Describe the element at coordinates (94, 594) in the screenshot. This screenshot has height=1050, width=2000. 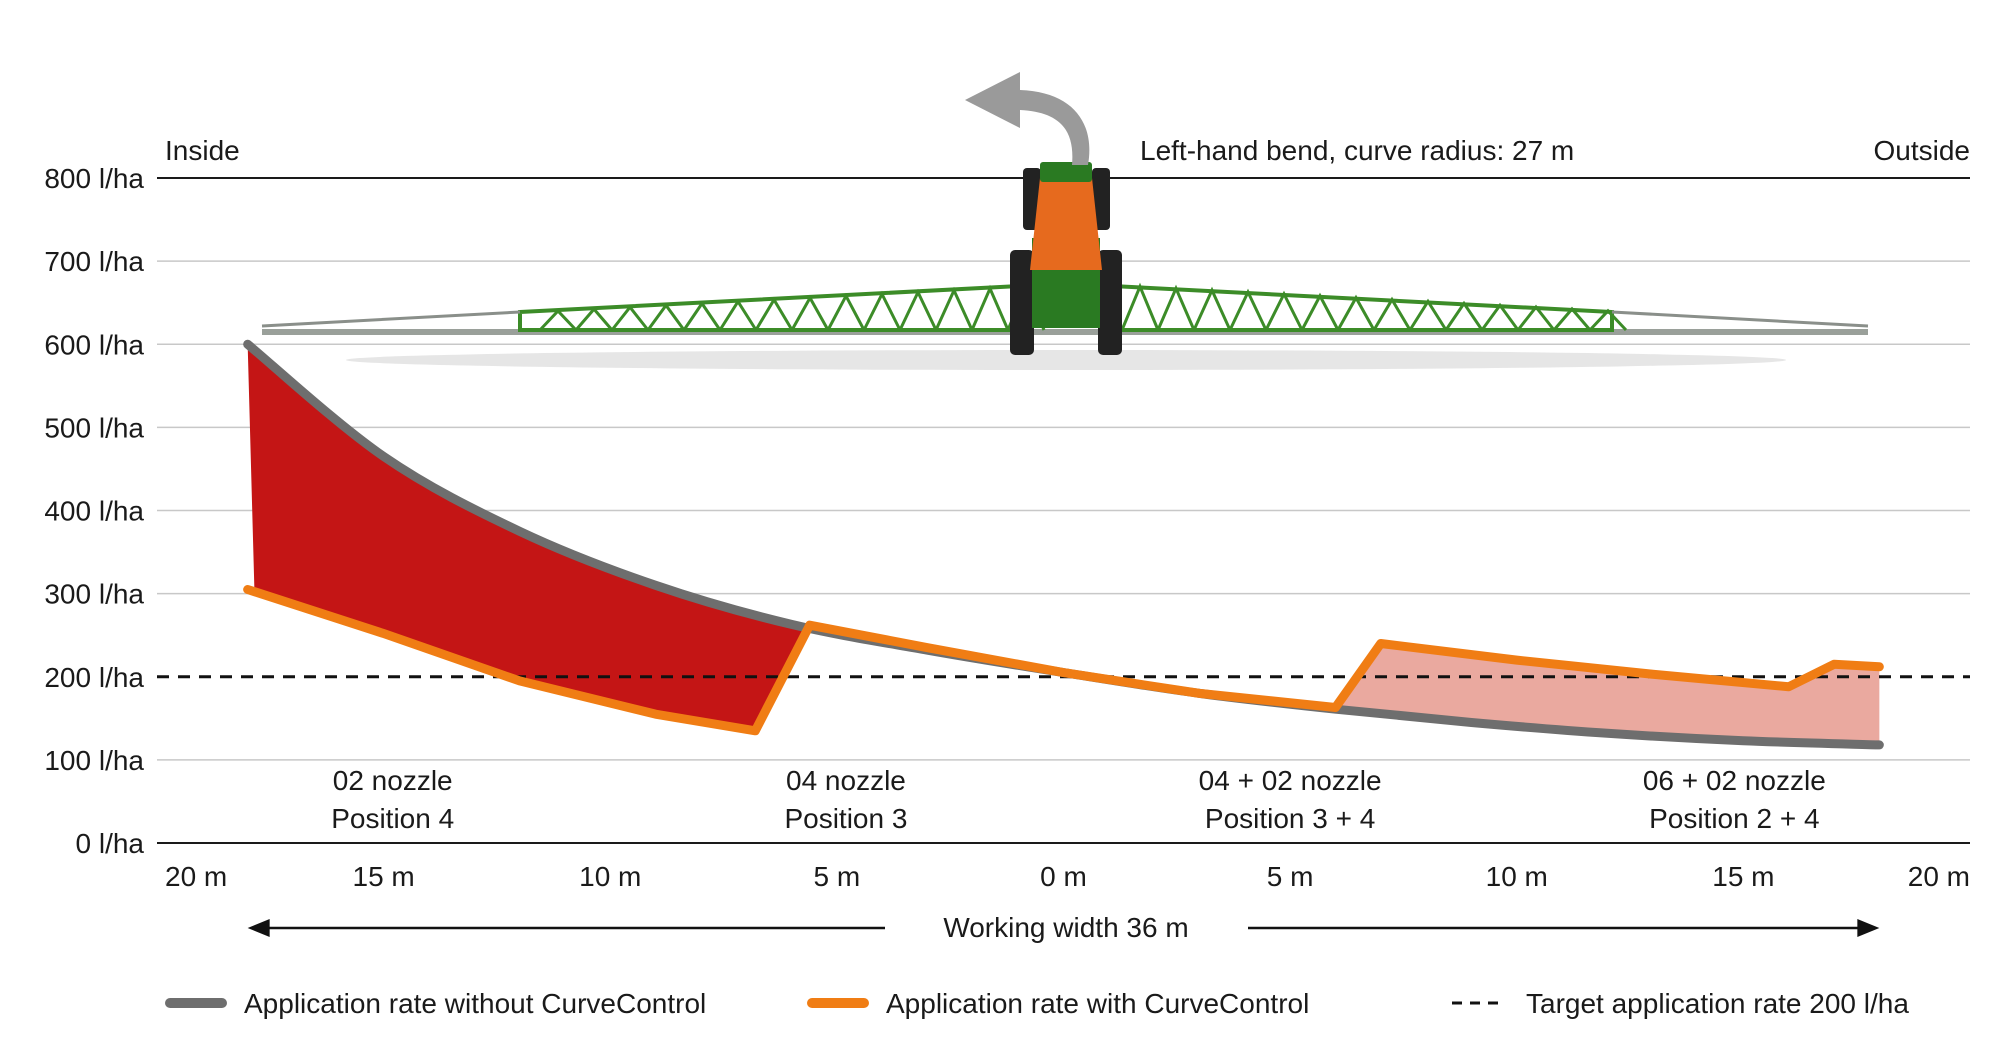
I see `y-tick-label: 300 l/ha` at that location.